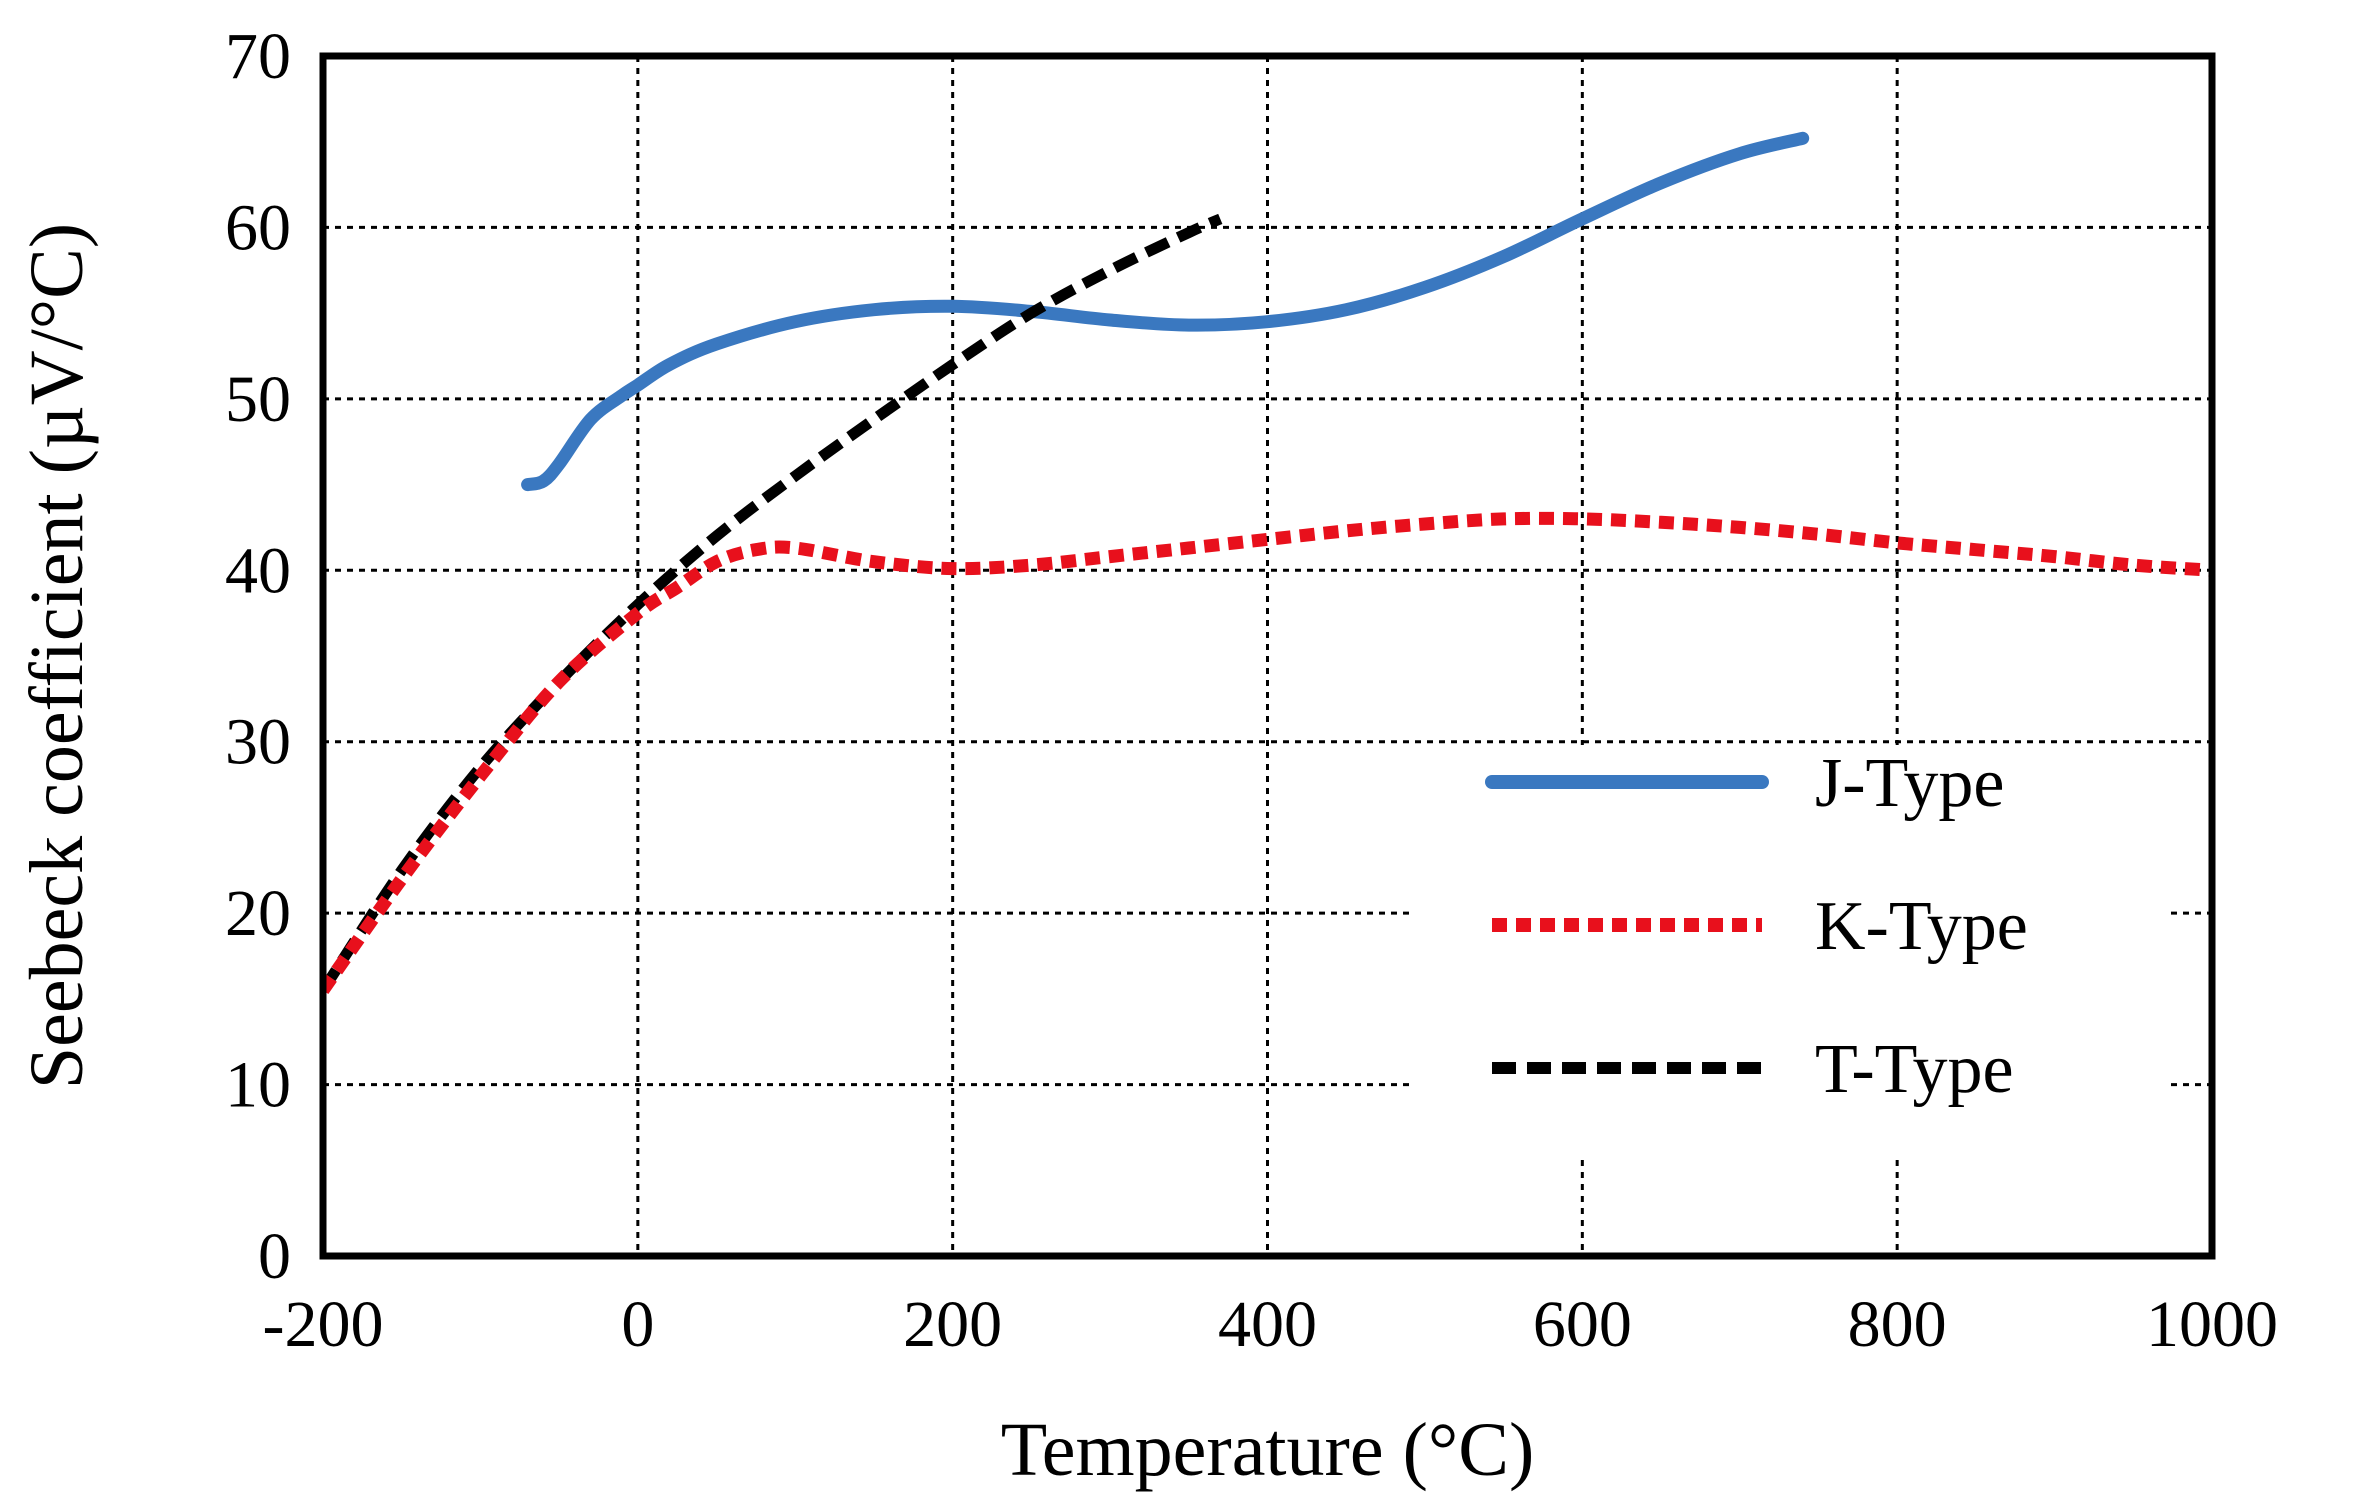 This screenshot has width=2357, height=1509. What do you see at coordinates (1914, 1069) in the screenshot?
I see `legend-label-t-type: T-Type` at bounding box center [1914, 1069].